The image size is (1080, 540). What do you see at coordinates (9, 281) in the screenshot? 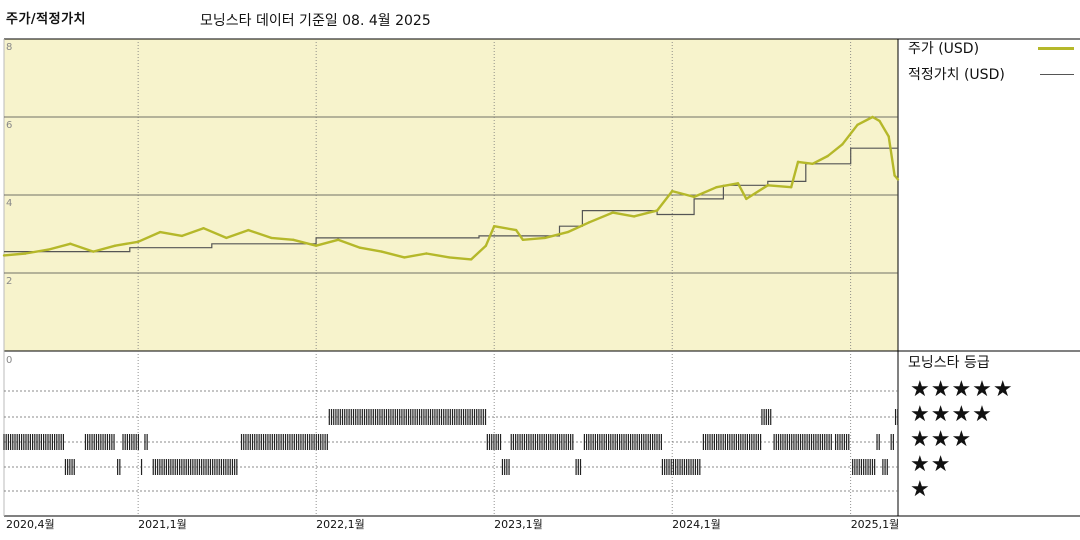
I see `y-tick-label: 2` at bounding box center [9, 281].